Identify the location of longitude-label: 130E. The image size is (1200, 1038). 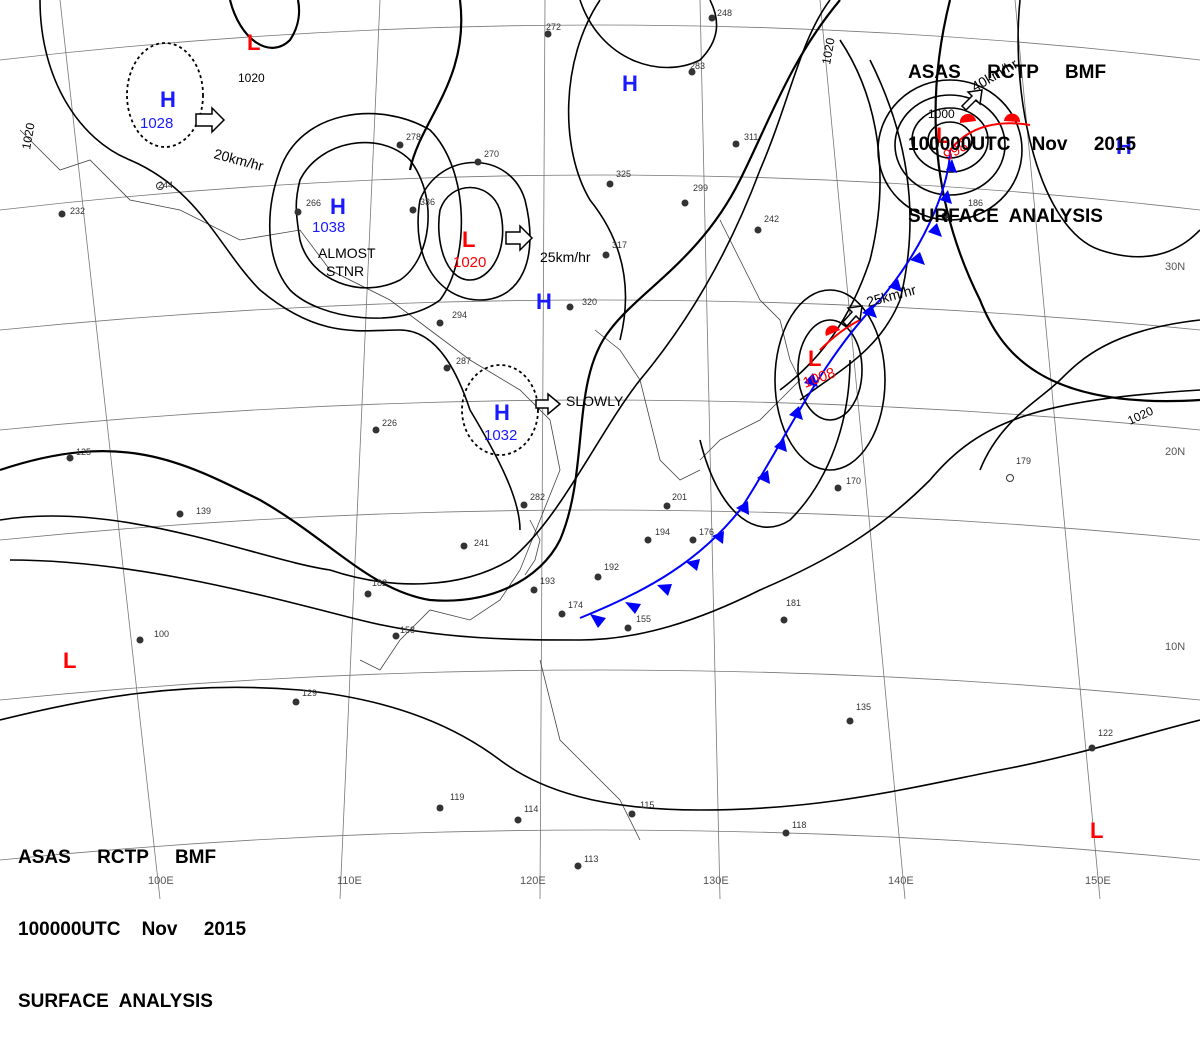
(716, 881).